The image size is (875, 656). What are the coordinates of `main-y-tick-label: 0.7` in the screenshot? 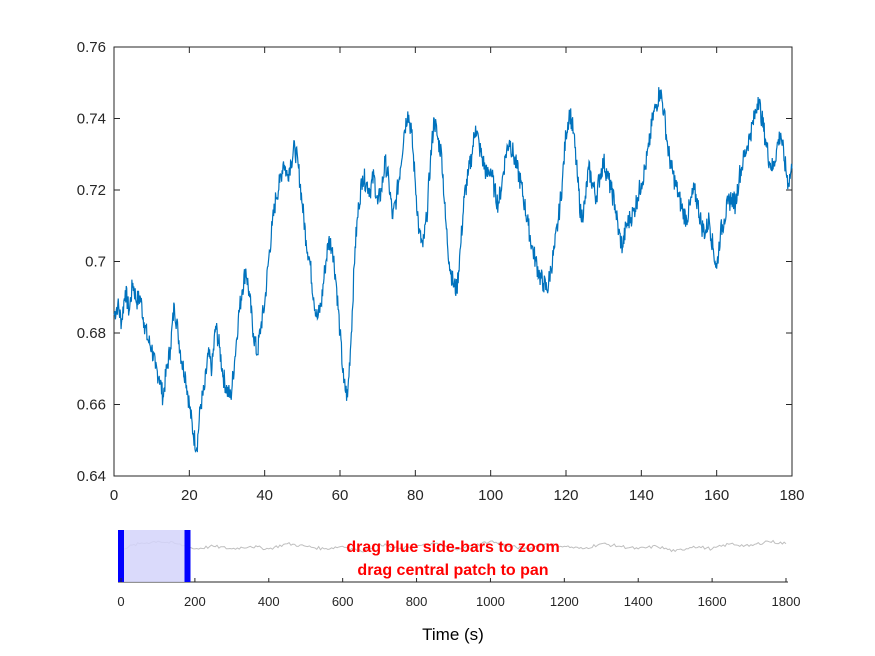 It's located at (95, 262).